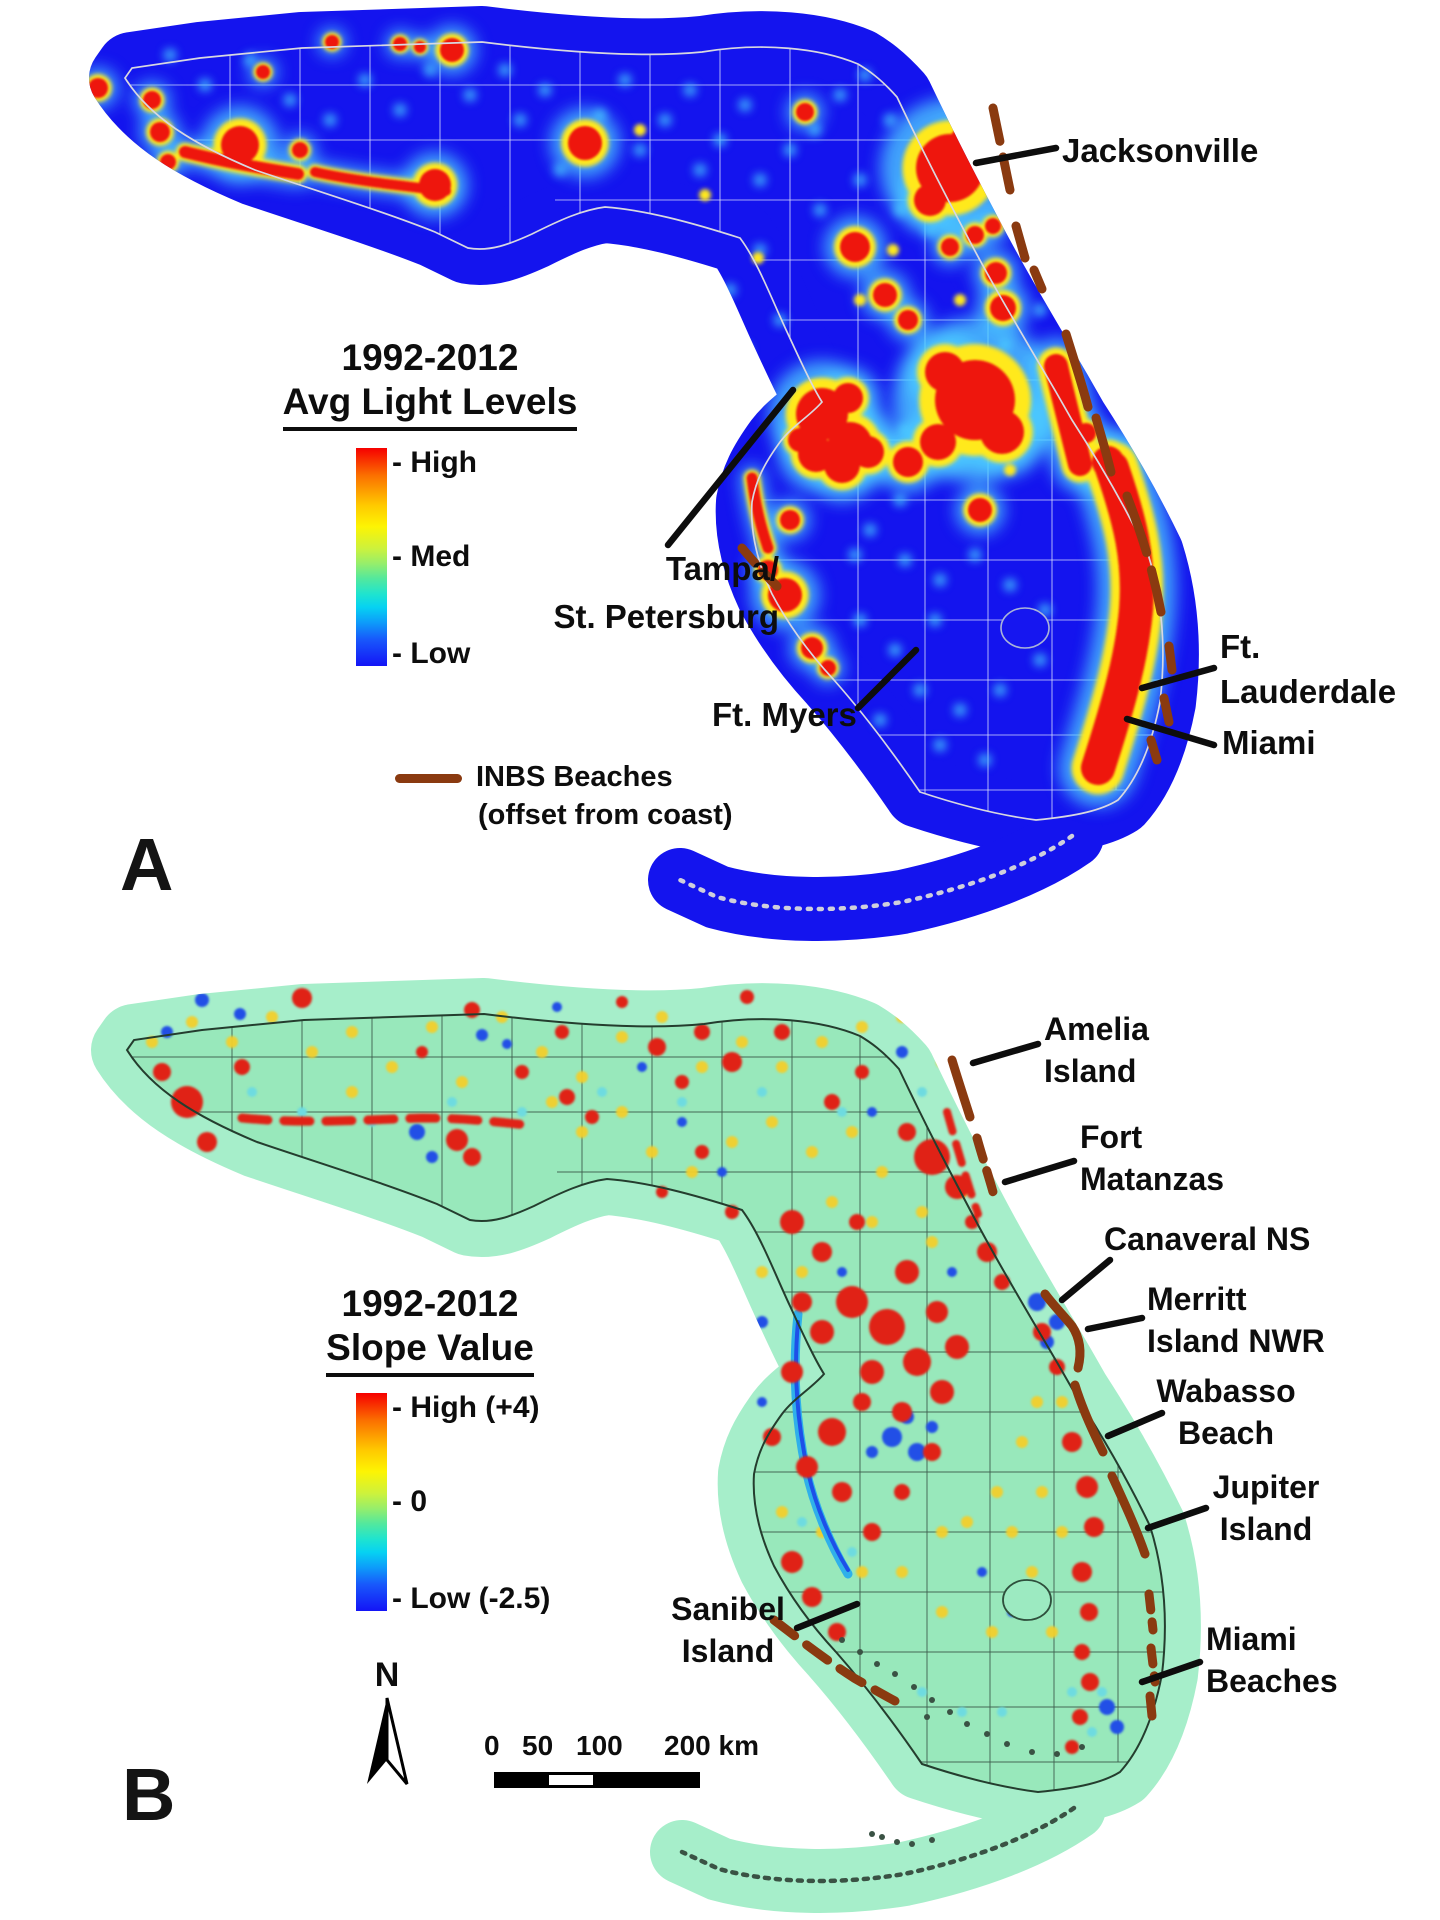 Image resolution: width=1440 pixels, height=1920 pixels. What do you see at coordinates (728, 1630) in the screenshot?
I see `map-label-sanibel-island: Sanibel Island` at bounding box center [728, 1630].